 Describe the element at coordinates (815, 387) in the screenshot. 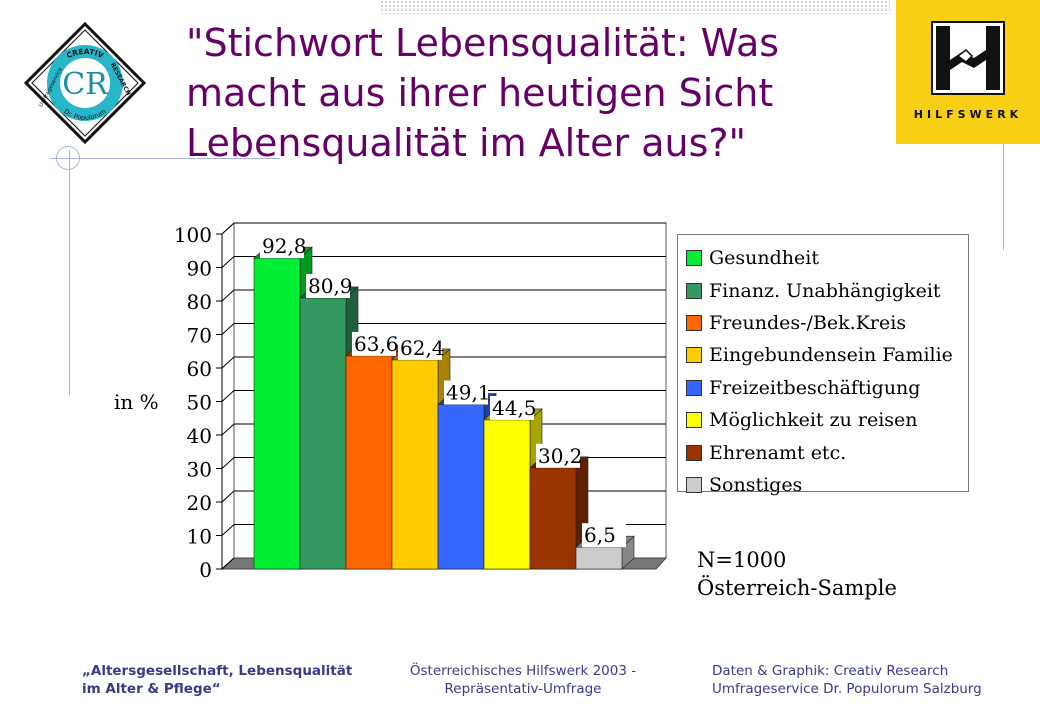

I see `legend-label: Freizeitbeschäftigung` at that location.